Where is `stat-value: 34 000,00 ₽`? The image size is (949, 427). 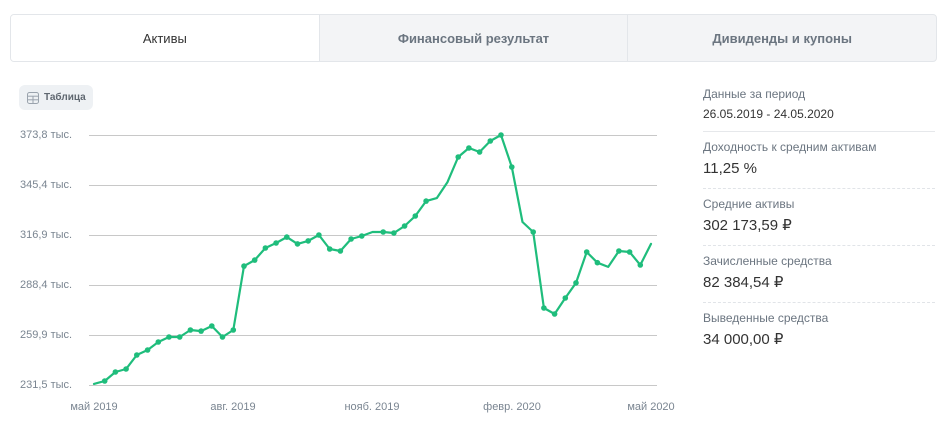 stat-value: 34 000,00 ₽ is located at coordinates (743, 339).